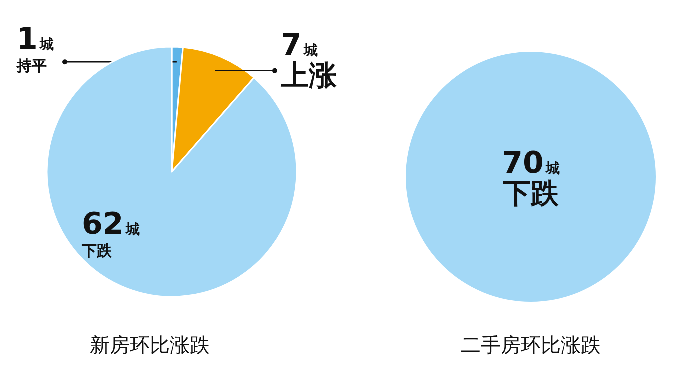  What do you see at coordinates (531, 345) in the screenshot?
I see `text: 二手房环比涨跌` at bounding box center [531, 345].